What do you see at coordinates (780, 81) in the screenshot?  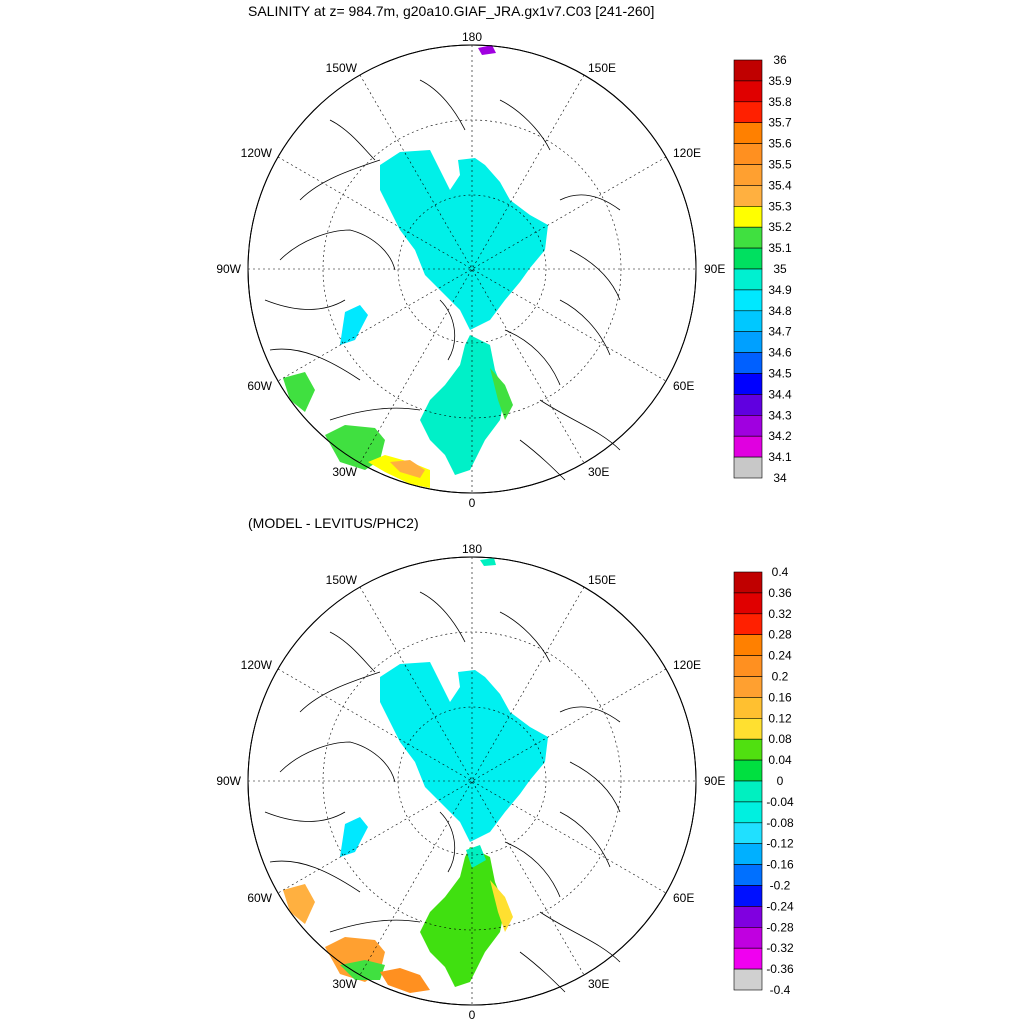 I see `colorbar-tick-label: 35.9` at bounding box center [780, 81].